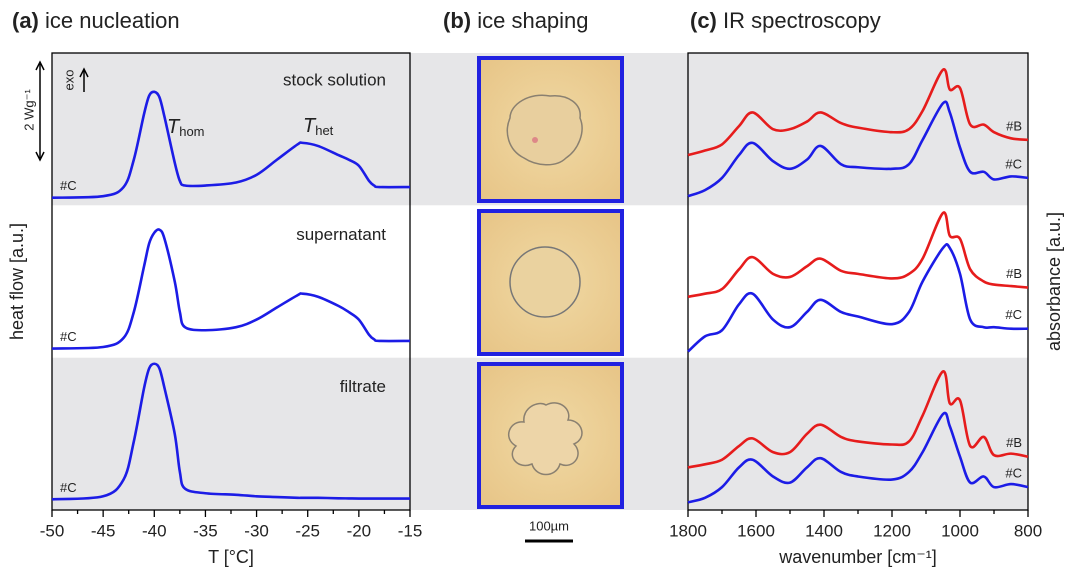 This screenshot has width=1070, height=574. I want to click on panel-b-title: (b) ice shaping, so click(516, 20).